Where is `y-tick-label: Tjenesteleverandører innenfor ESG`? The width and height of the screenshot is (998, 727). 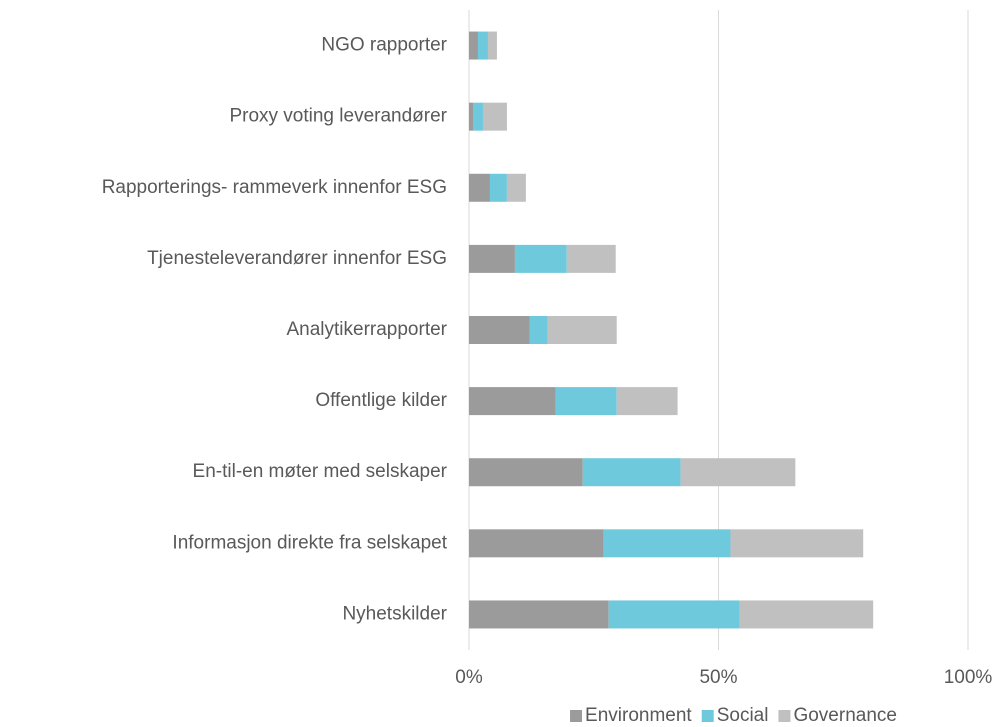 y-tick-label: Tjenesteleverandører innenfor ESG is located at coordinates (297, 258).